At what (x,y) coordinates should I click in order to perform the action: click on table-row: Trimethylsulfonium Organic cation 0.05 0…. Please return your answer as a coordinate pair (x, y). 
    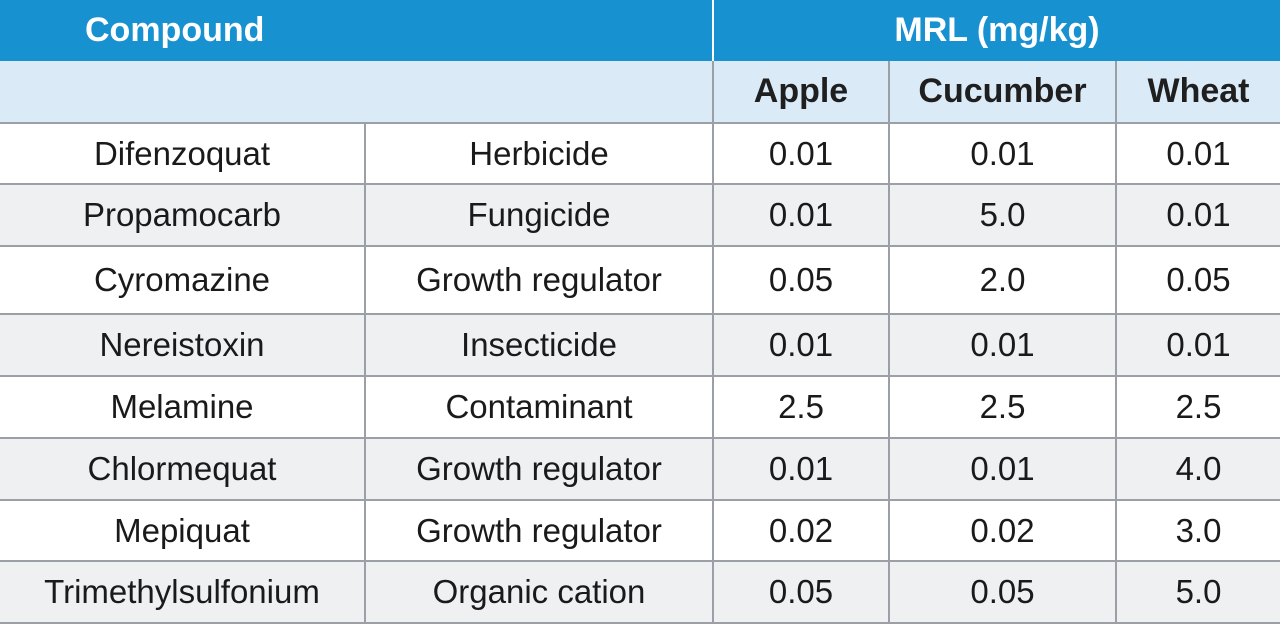
    Looking at the image, I should click on (640, 592).